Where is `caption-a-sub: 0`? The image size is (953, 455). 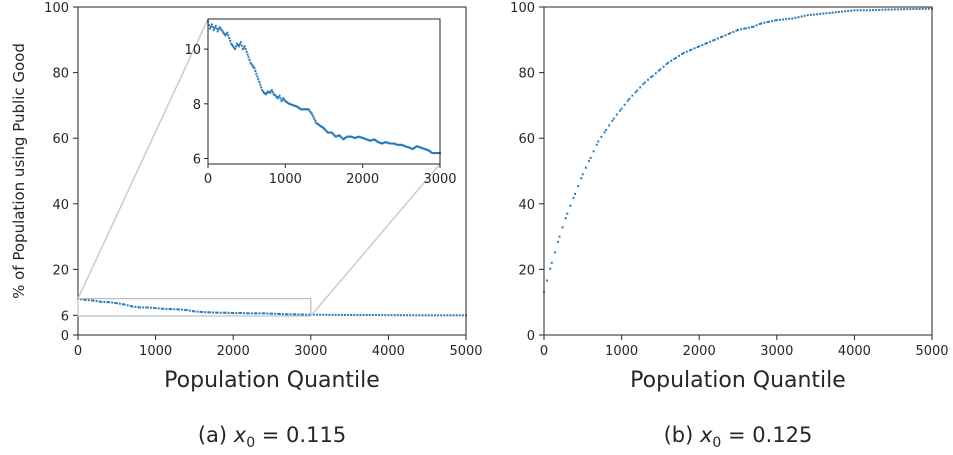 caption-a-sub: 0 is located at coordinates (250, 443).